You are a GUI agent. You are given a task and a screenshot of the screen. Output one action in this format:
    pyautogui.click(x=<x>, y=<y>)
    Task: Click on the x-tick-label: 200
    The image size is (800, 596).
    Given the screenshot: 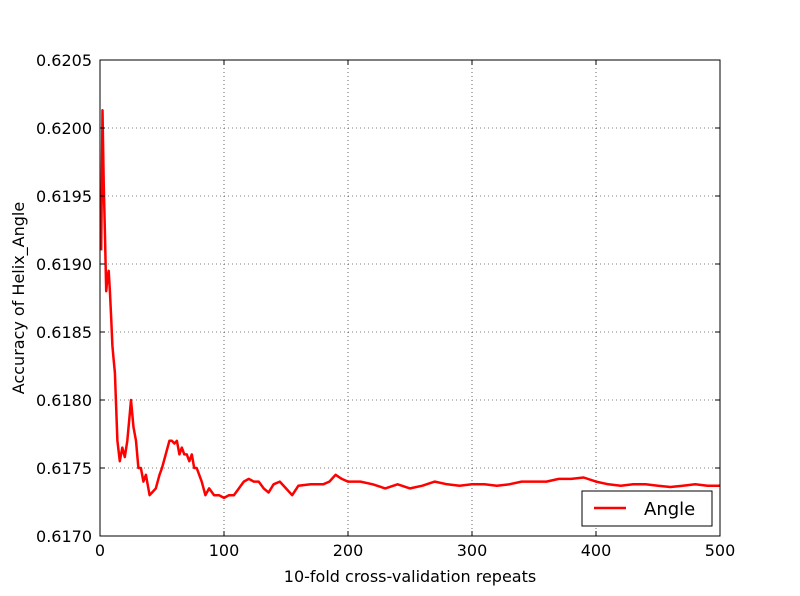 What is the action you would take?
    pyautogui.click(x=348, y=550)
    